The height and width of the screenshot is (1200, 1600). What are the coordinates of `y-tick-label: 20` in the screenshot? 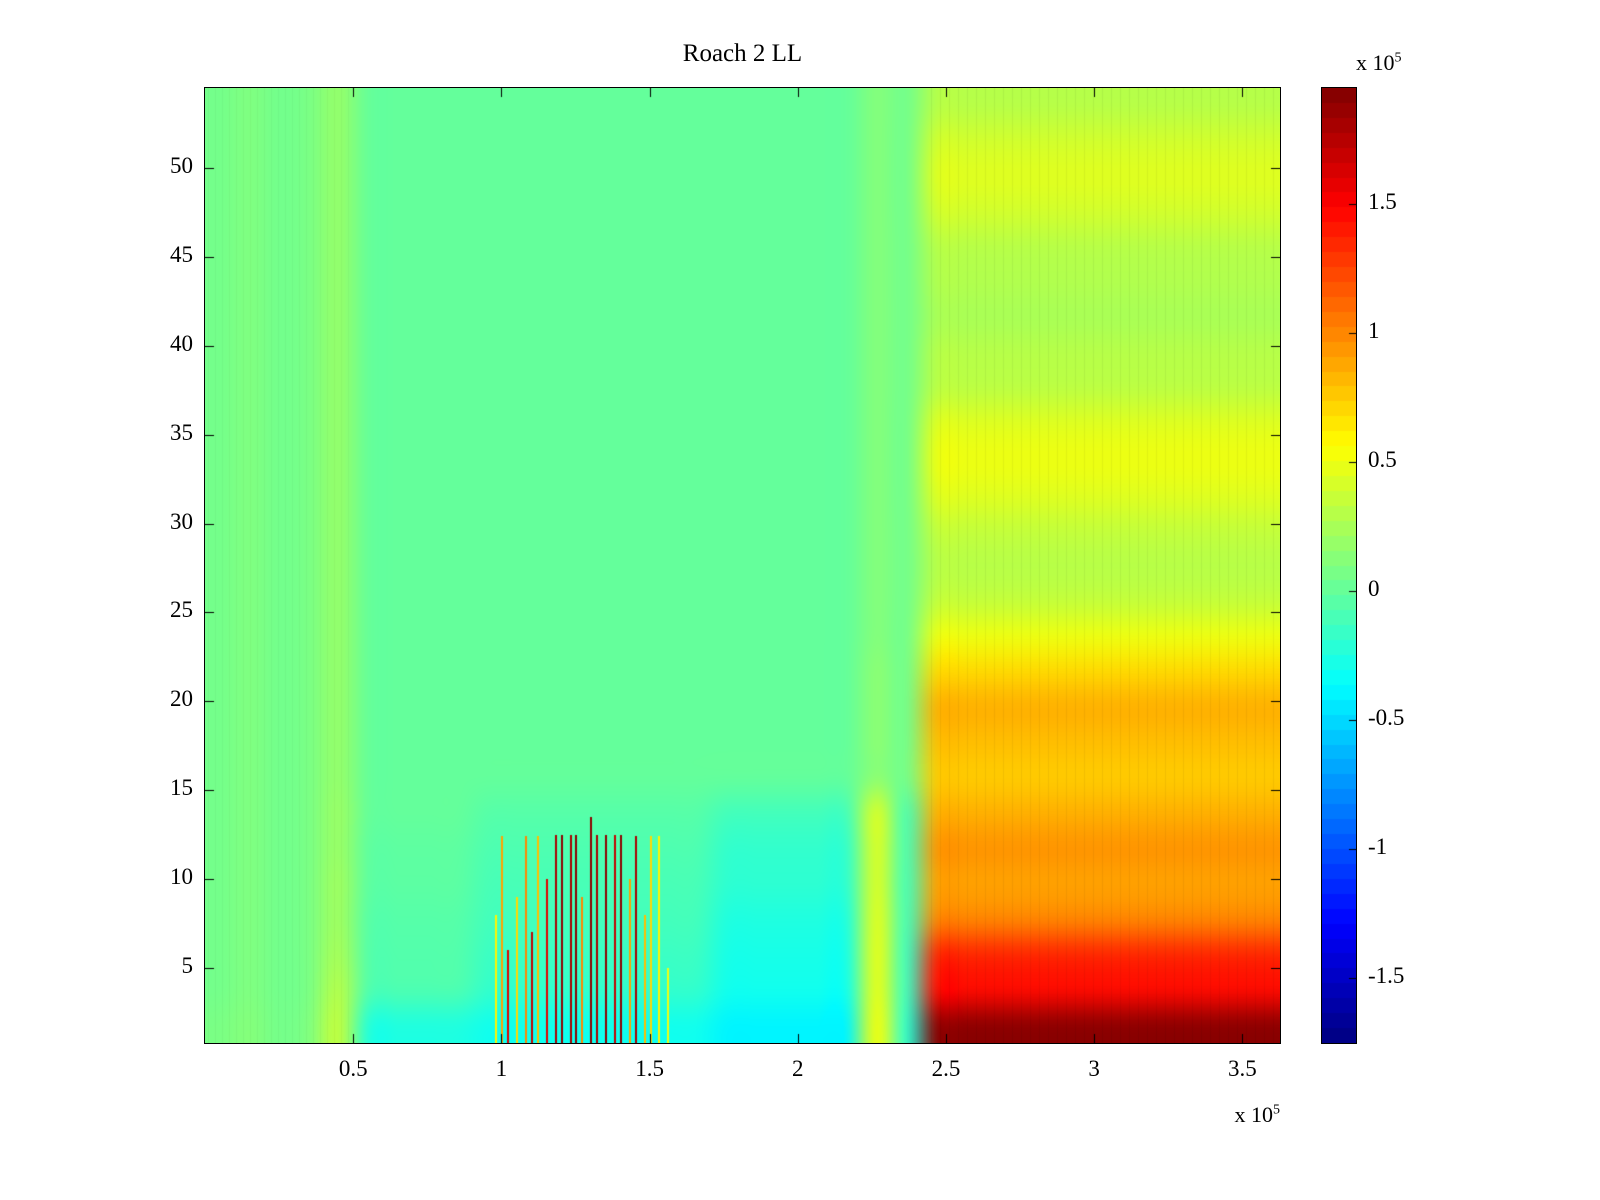 It's located at (181, 699).